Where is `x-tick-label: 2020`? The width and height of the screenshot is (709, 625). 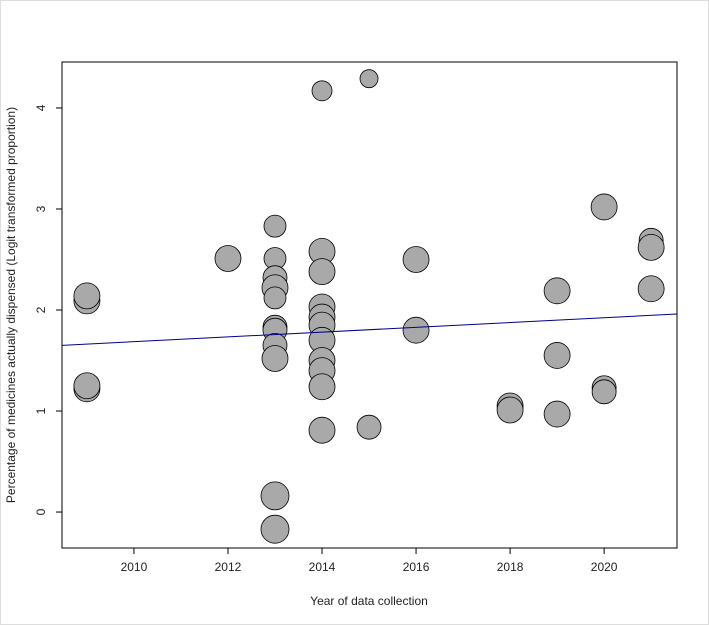
x-tick-label: 2020 is located at coordinates (604, 567).